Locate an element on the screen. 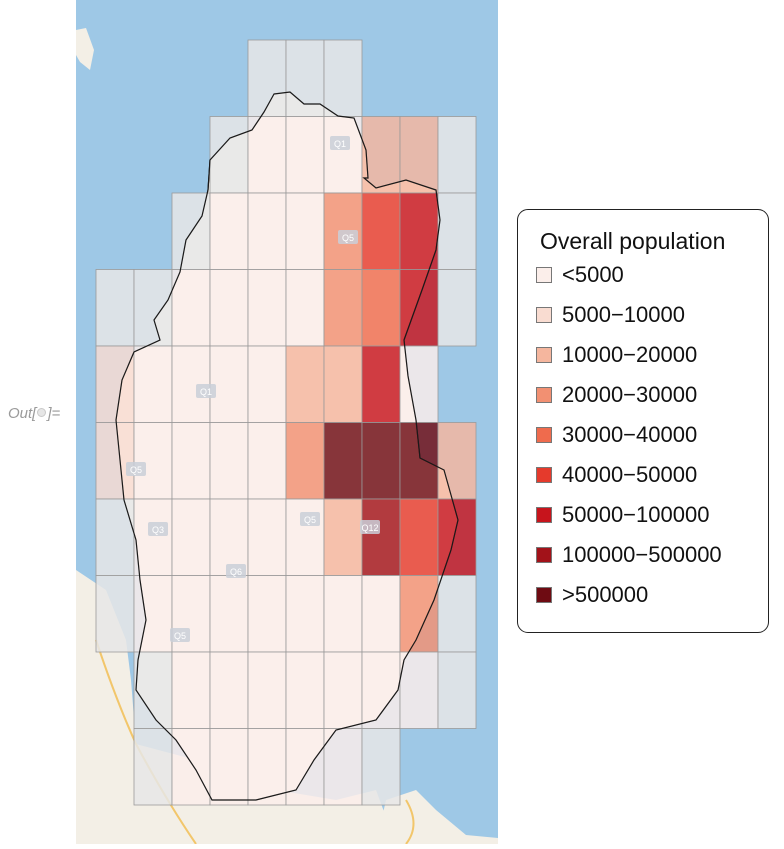 The image size is (784, 849). bahrain-island is located at coordinates (85, 49).